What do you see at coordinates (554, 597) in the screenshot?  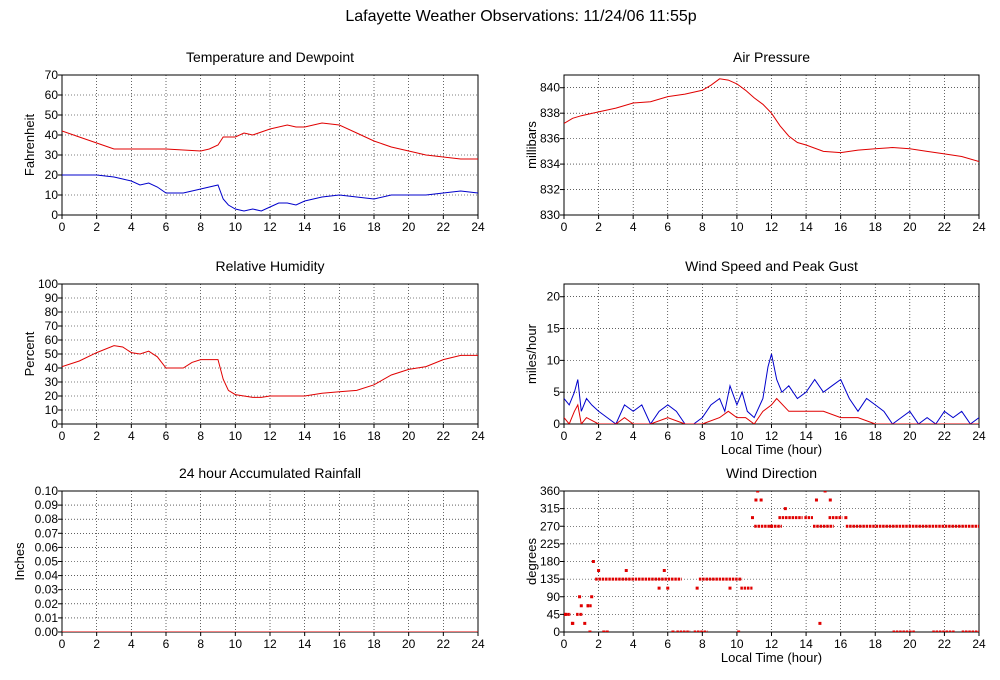 I see `y-tick-label: 90` at bounding box center [554, 597].